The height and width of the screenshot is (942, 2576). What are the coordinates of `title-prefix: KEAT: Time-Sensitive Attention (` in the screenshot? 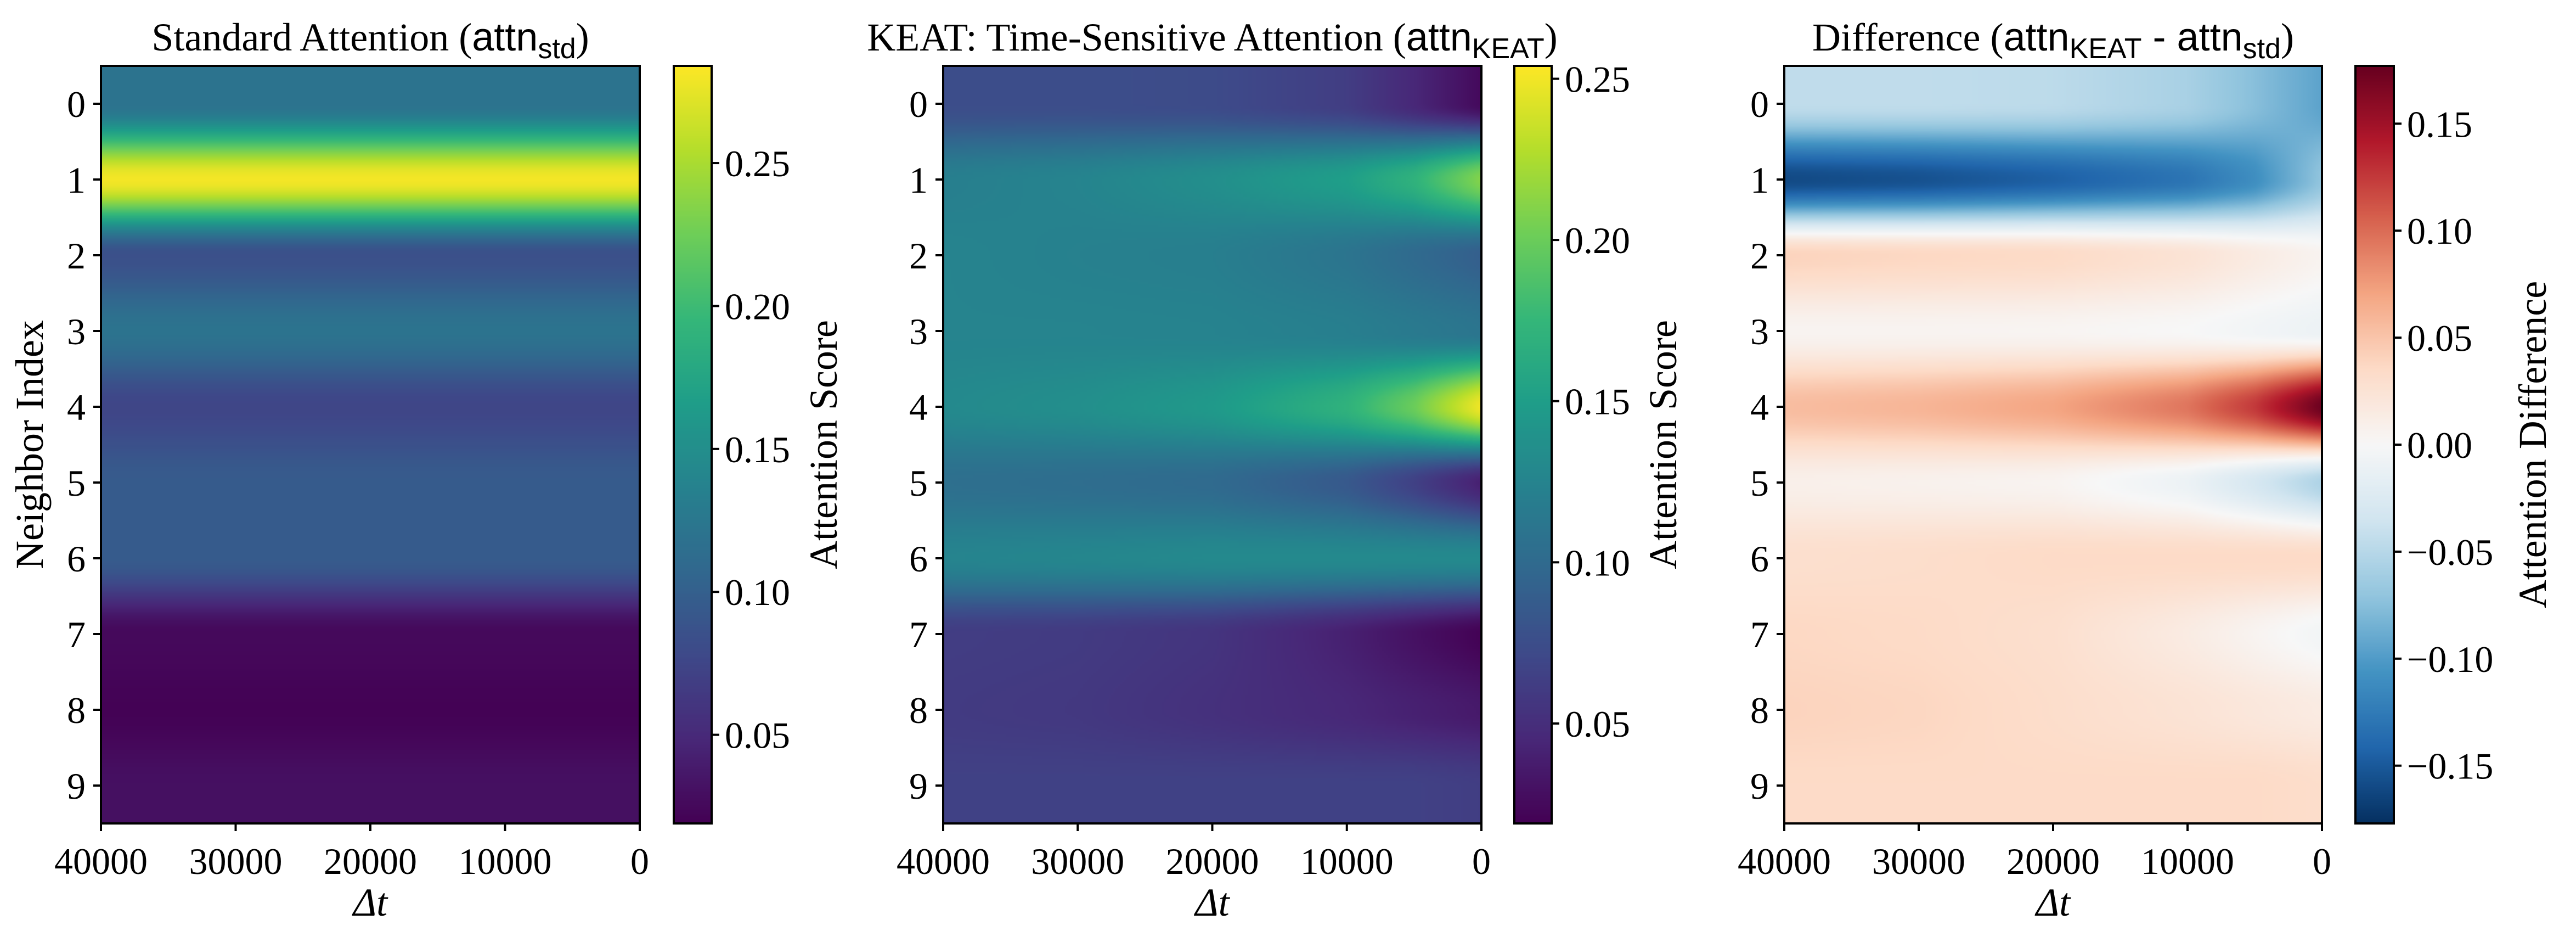 It's located at (1137, 37).